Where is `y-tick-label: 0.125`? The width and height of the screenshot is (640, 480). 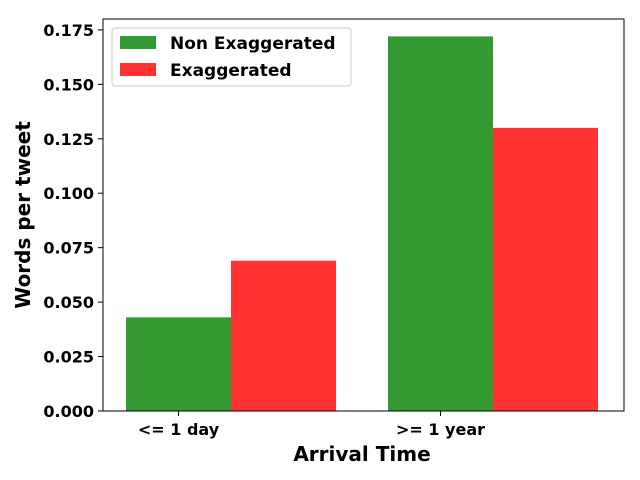
y-tick-label: 0.125 is located at coordinates (68, 139).